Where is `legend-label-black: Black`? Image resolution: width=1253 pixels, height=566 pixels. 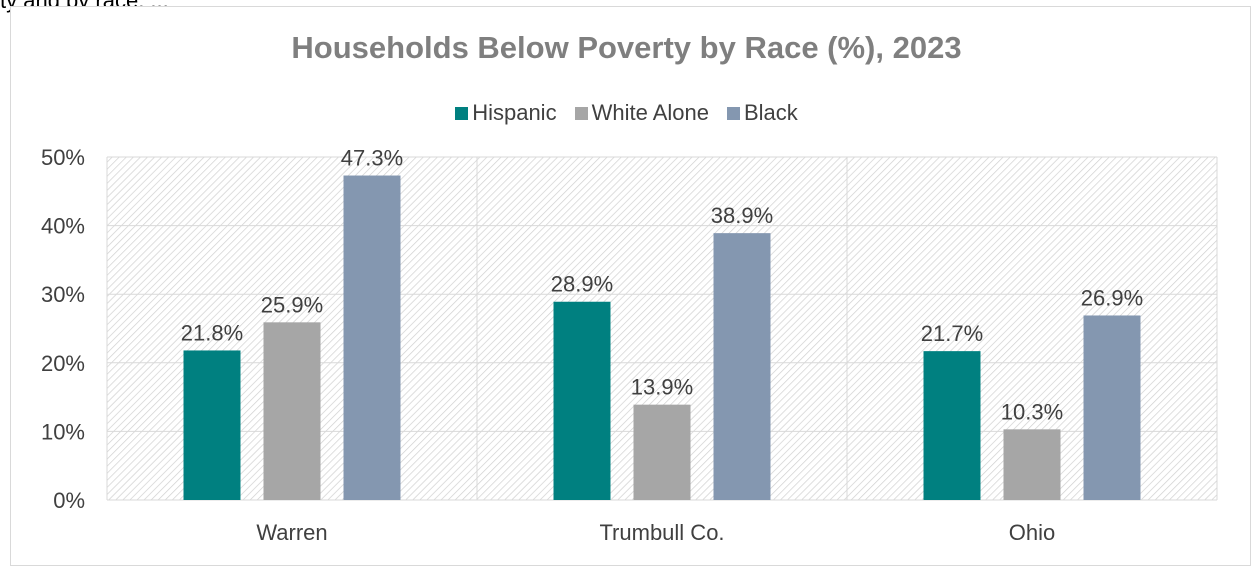 legend-label-black: Black is located at coordinates (770, 112).